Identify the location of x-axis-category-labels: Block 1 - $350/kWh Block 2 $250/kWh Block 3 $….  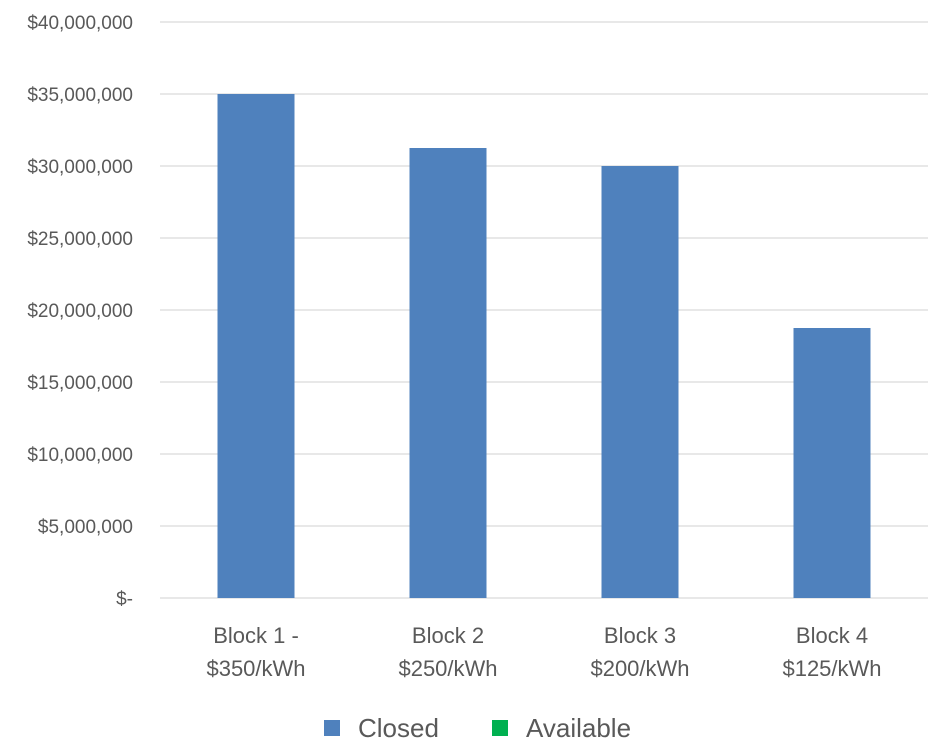
(543, 652).